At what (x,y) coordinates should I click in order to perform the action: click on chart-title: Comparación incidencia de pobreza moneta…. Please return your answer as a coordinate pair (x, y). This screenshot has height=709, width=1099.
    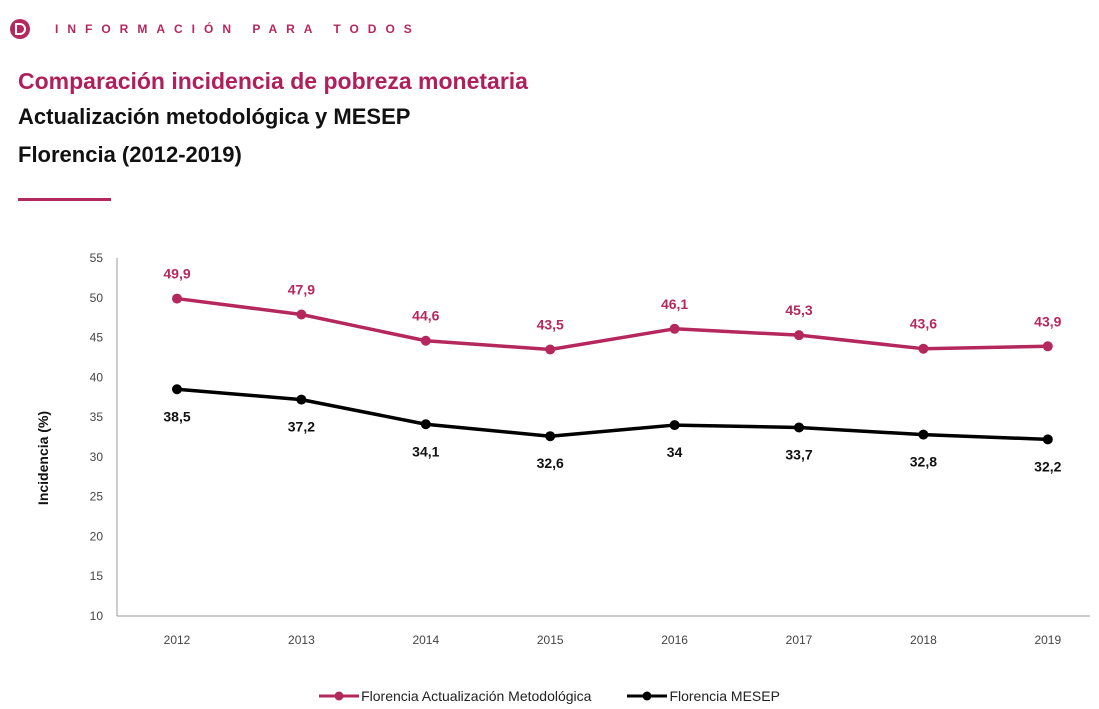
    Looking at the image, I should click on (273, 81).